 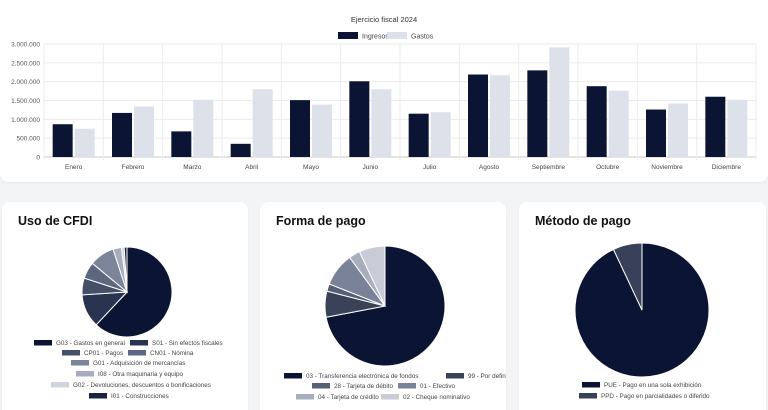 I want to click on y-tick-label: 3.000.000, so click(x=25, y=45).